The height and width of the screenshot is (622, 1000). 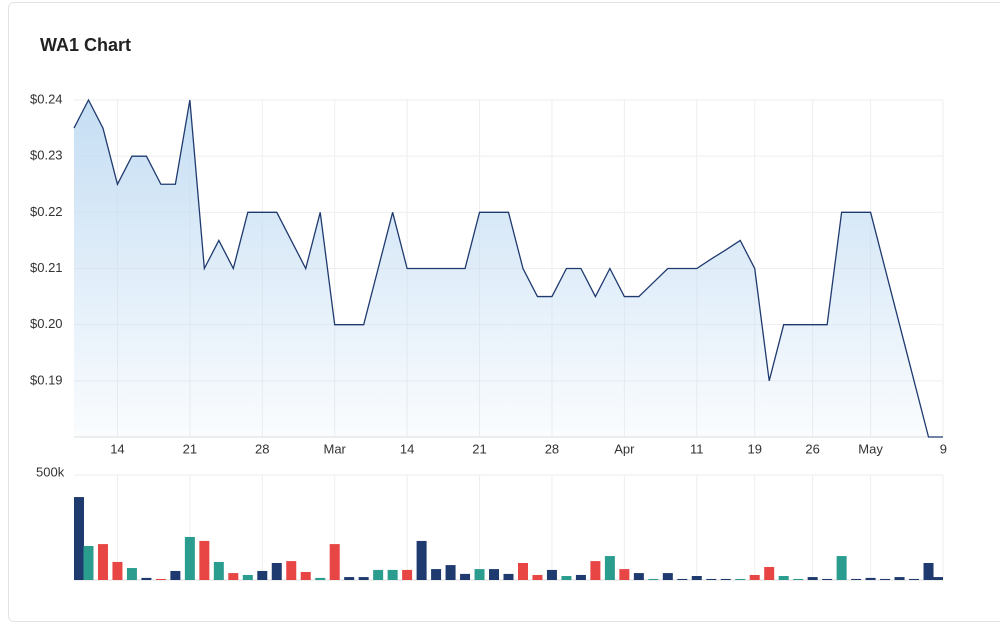 What do you see at coordinates (812, 448) in the screenshot?
I see `x-tick-label: 26` at bounding box center [812, 448].